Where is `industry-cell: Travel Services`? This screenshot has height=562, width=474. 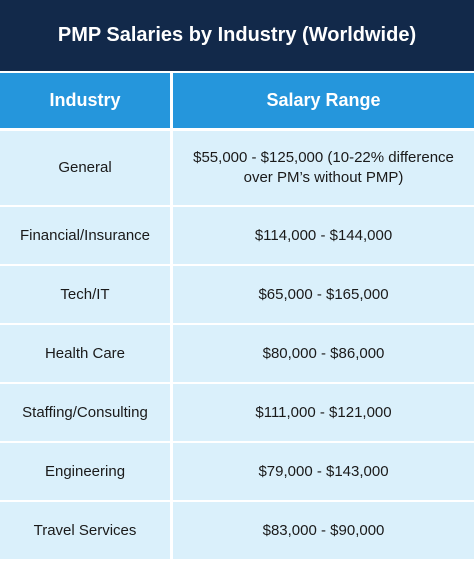
industry-cell: Travel Services is located at coordinates (85, 530).